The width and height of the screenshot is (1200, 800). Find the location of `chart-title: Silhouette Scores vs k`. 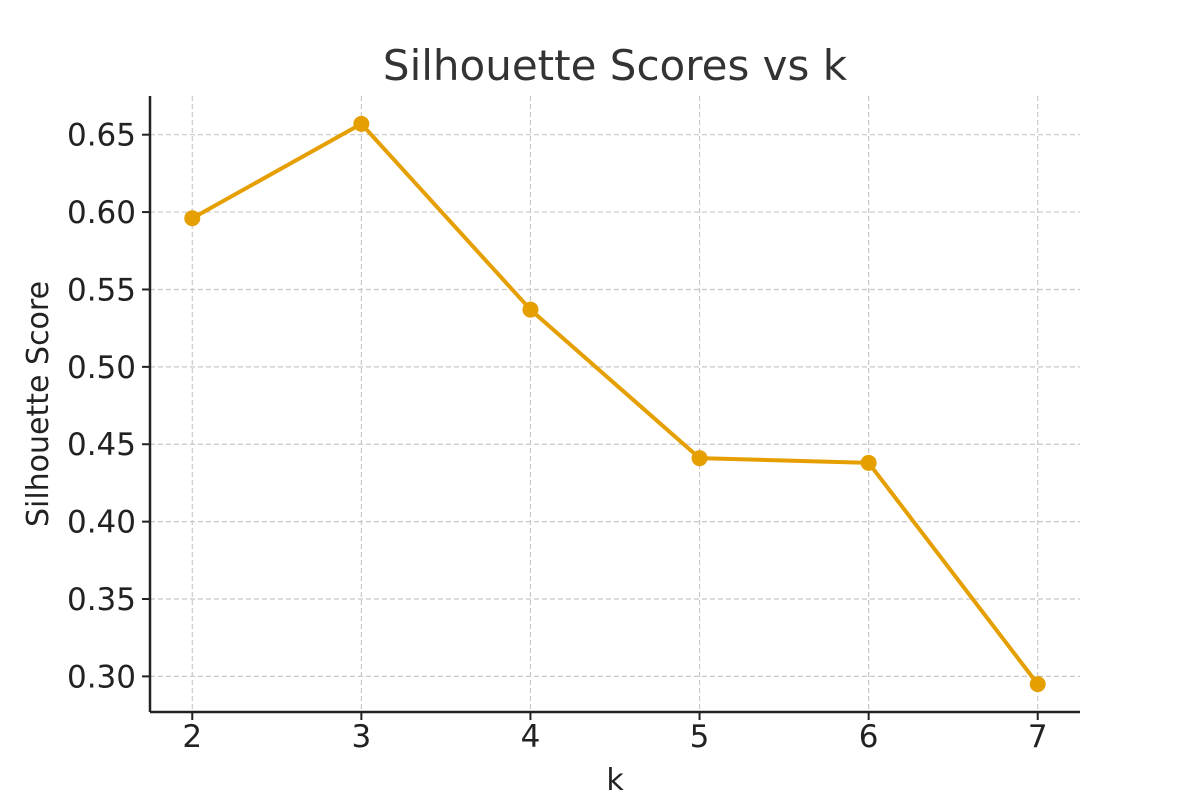

chart-title: Silhouette Scores vs k is located at coordinates (615, 65).